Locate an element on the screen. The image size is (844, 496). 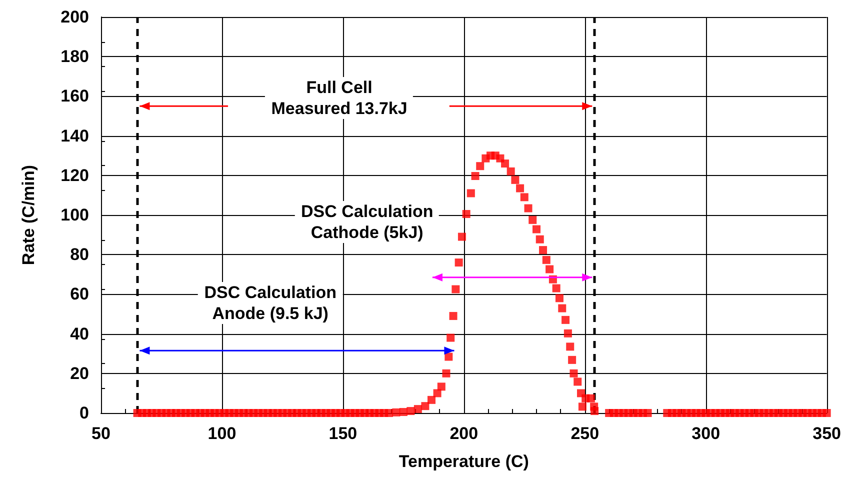
annotation: DSC Calculation Cathode (5kJ) is located at coordinates (367, 221).